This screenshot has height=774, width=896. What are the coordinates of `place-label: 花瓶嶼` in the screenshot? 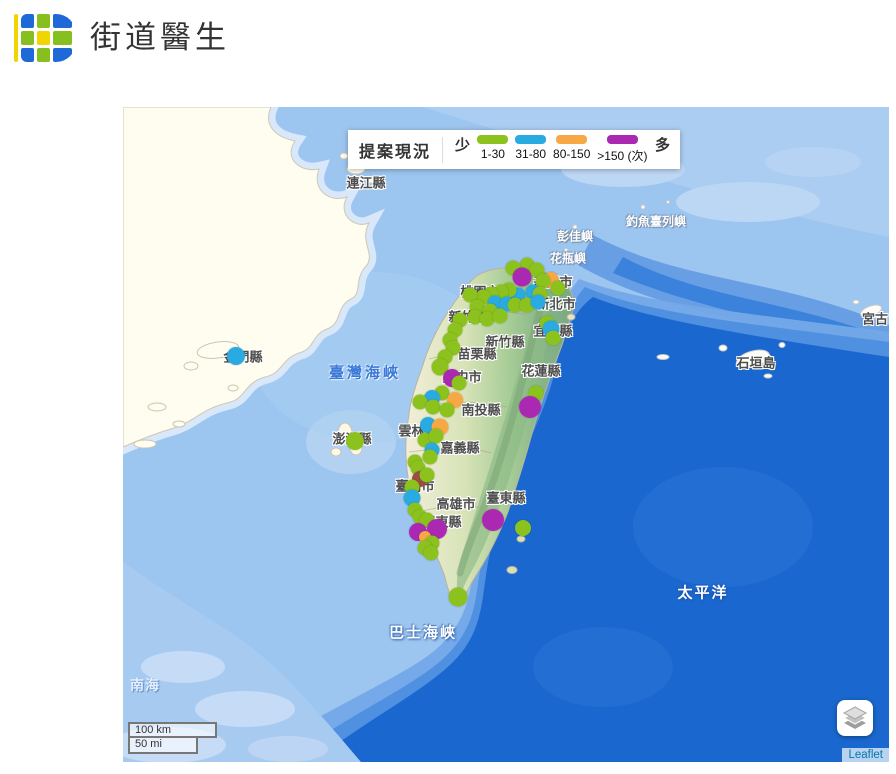 It's located at (568, 258).